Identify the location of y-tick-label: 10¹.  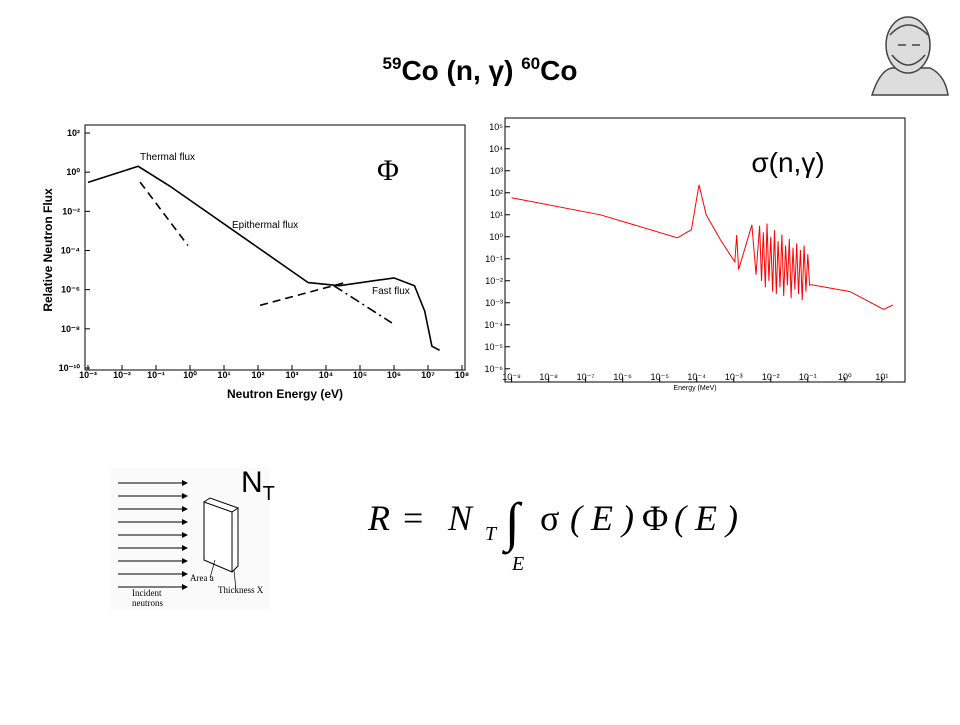
(496, 215).